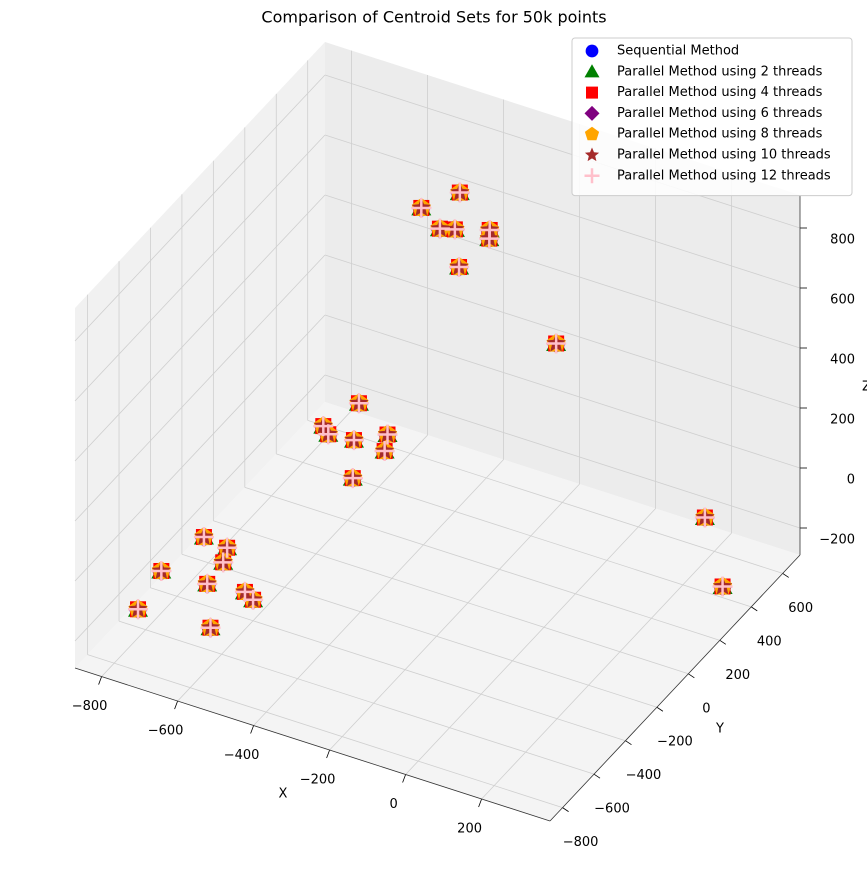  I want to click on x-axis-label: X, so click(283, 794).